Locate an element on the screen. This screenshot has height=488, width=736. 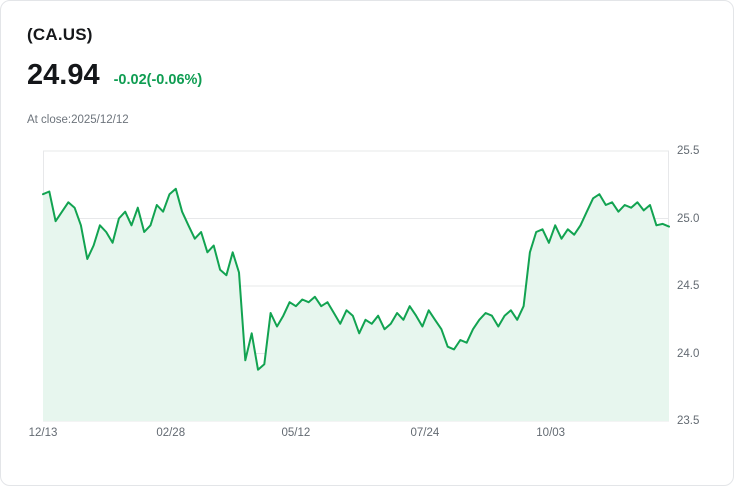
x-axis-tick-label: 12/13 is located at coordinates (43, 433).